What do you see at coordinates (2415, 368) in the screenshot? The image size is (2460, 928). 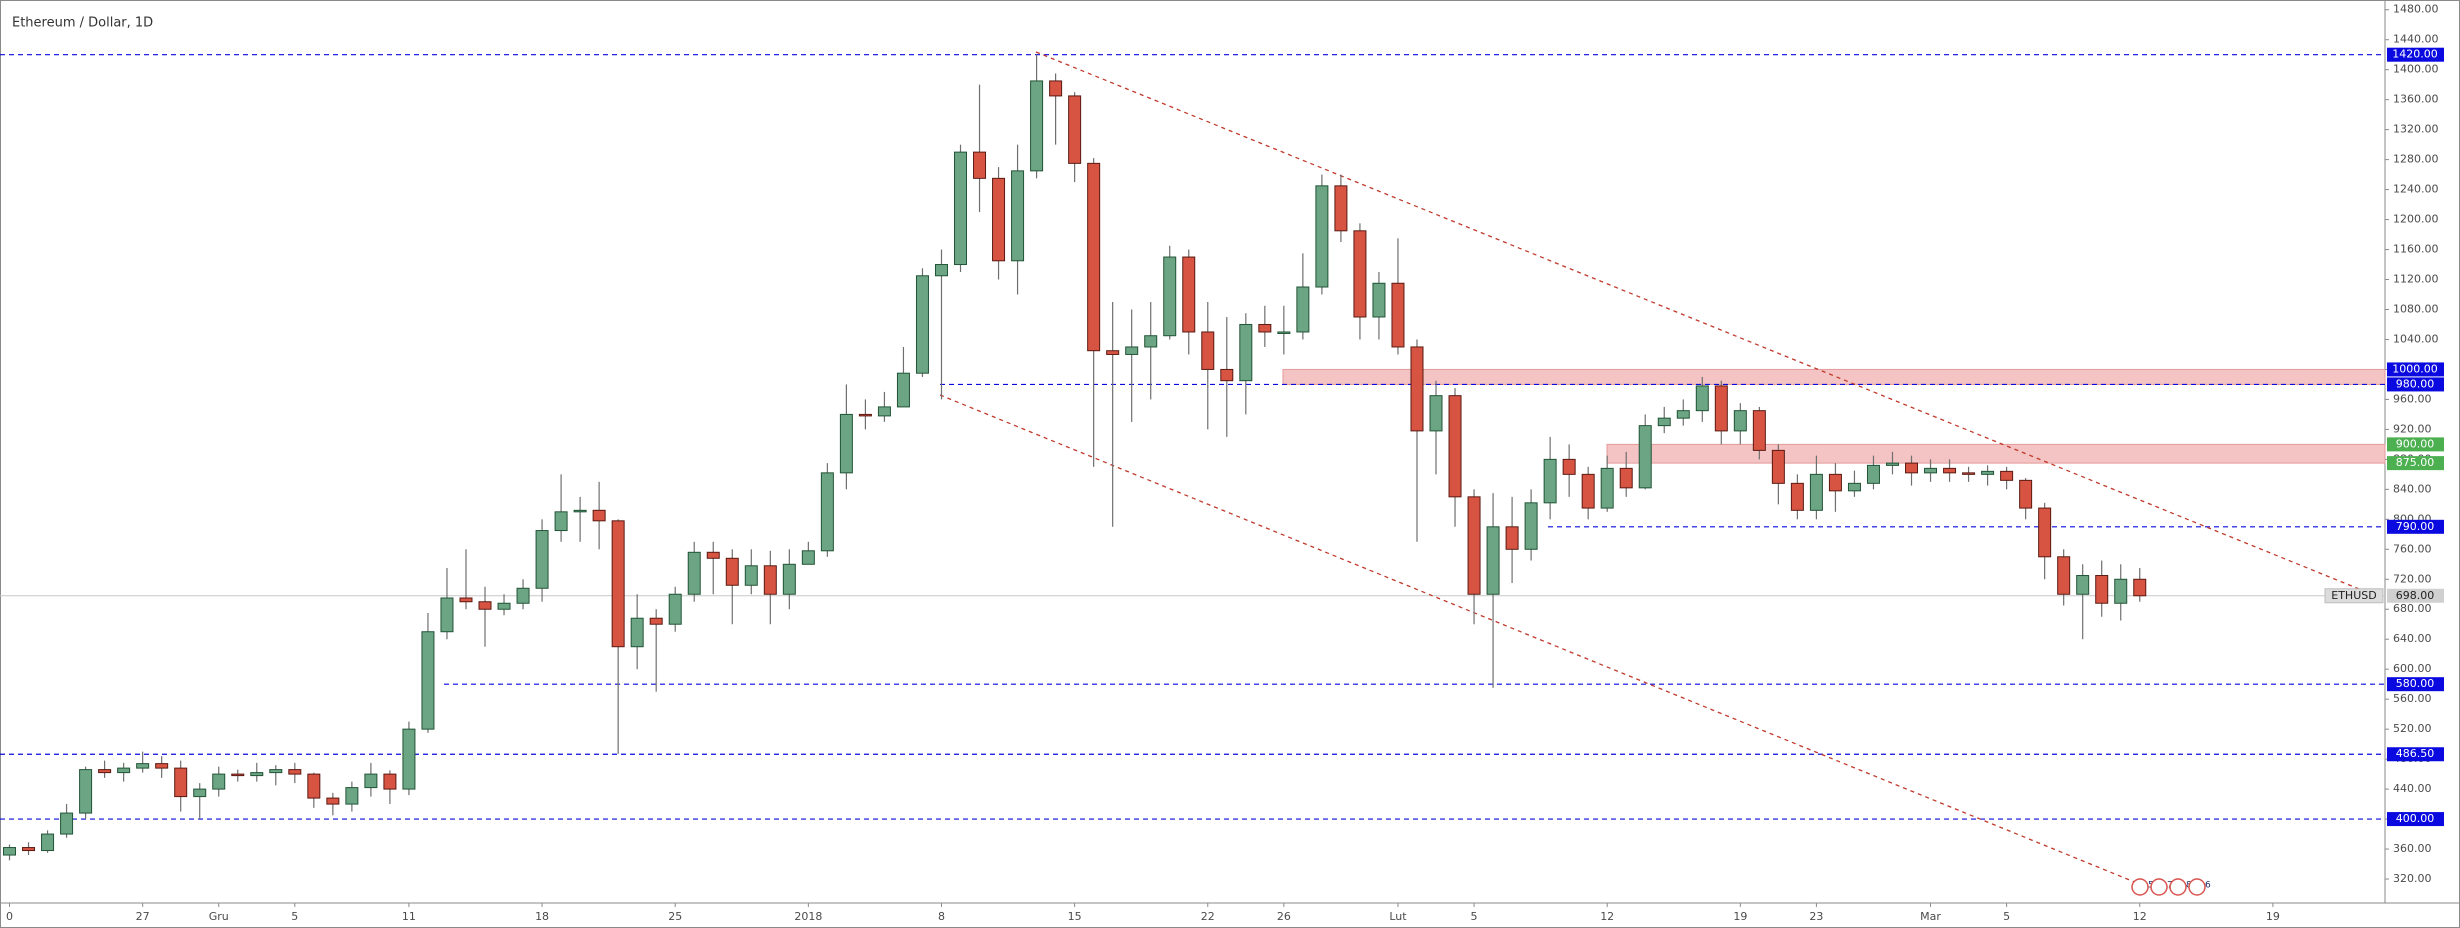 I see `level-label: 1000.00` at bounding box center [2415, 368].